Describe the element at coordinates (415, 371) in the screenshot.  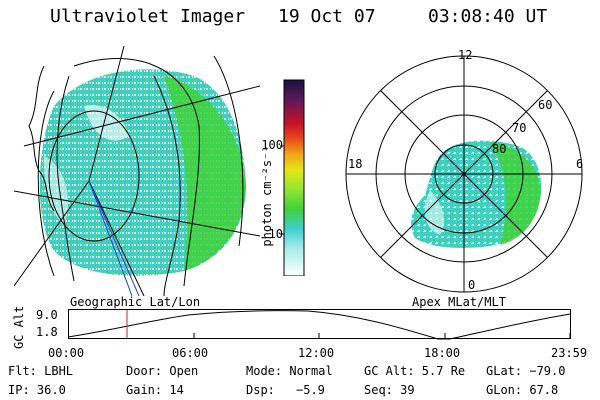
I see `status-gc-alt: GC Alt: 5.7 Re` at that location.